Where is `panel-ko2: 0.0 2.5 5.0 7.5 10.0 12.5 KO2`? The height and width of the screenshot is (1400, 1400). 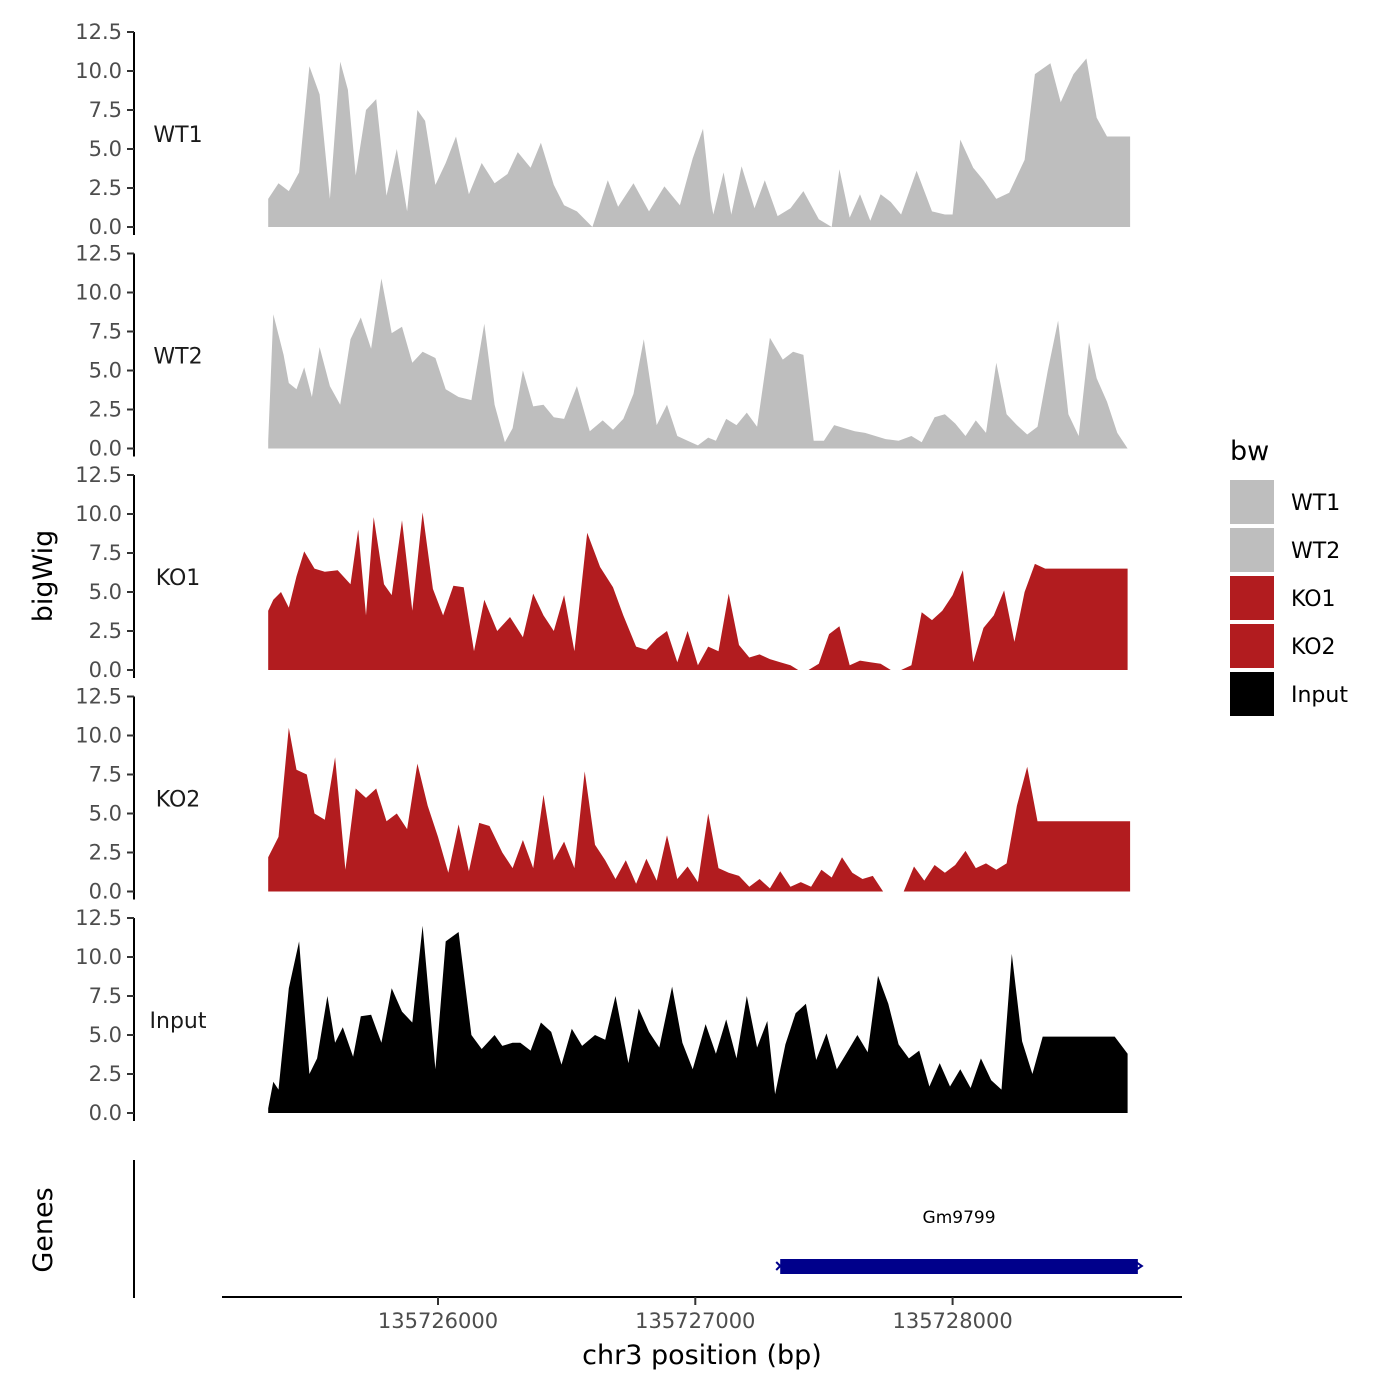 panel-ko2: 0.0 2.5 5.0 7.5 10.0 12.5 KO2 is located at coordinates (603, 794).